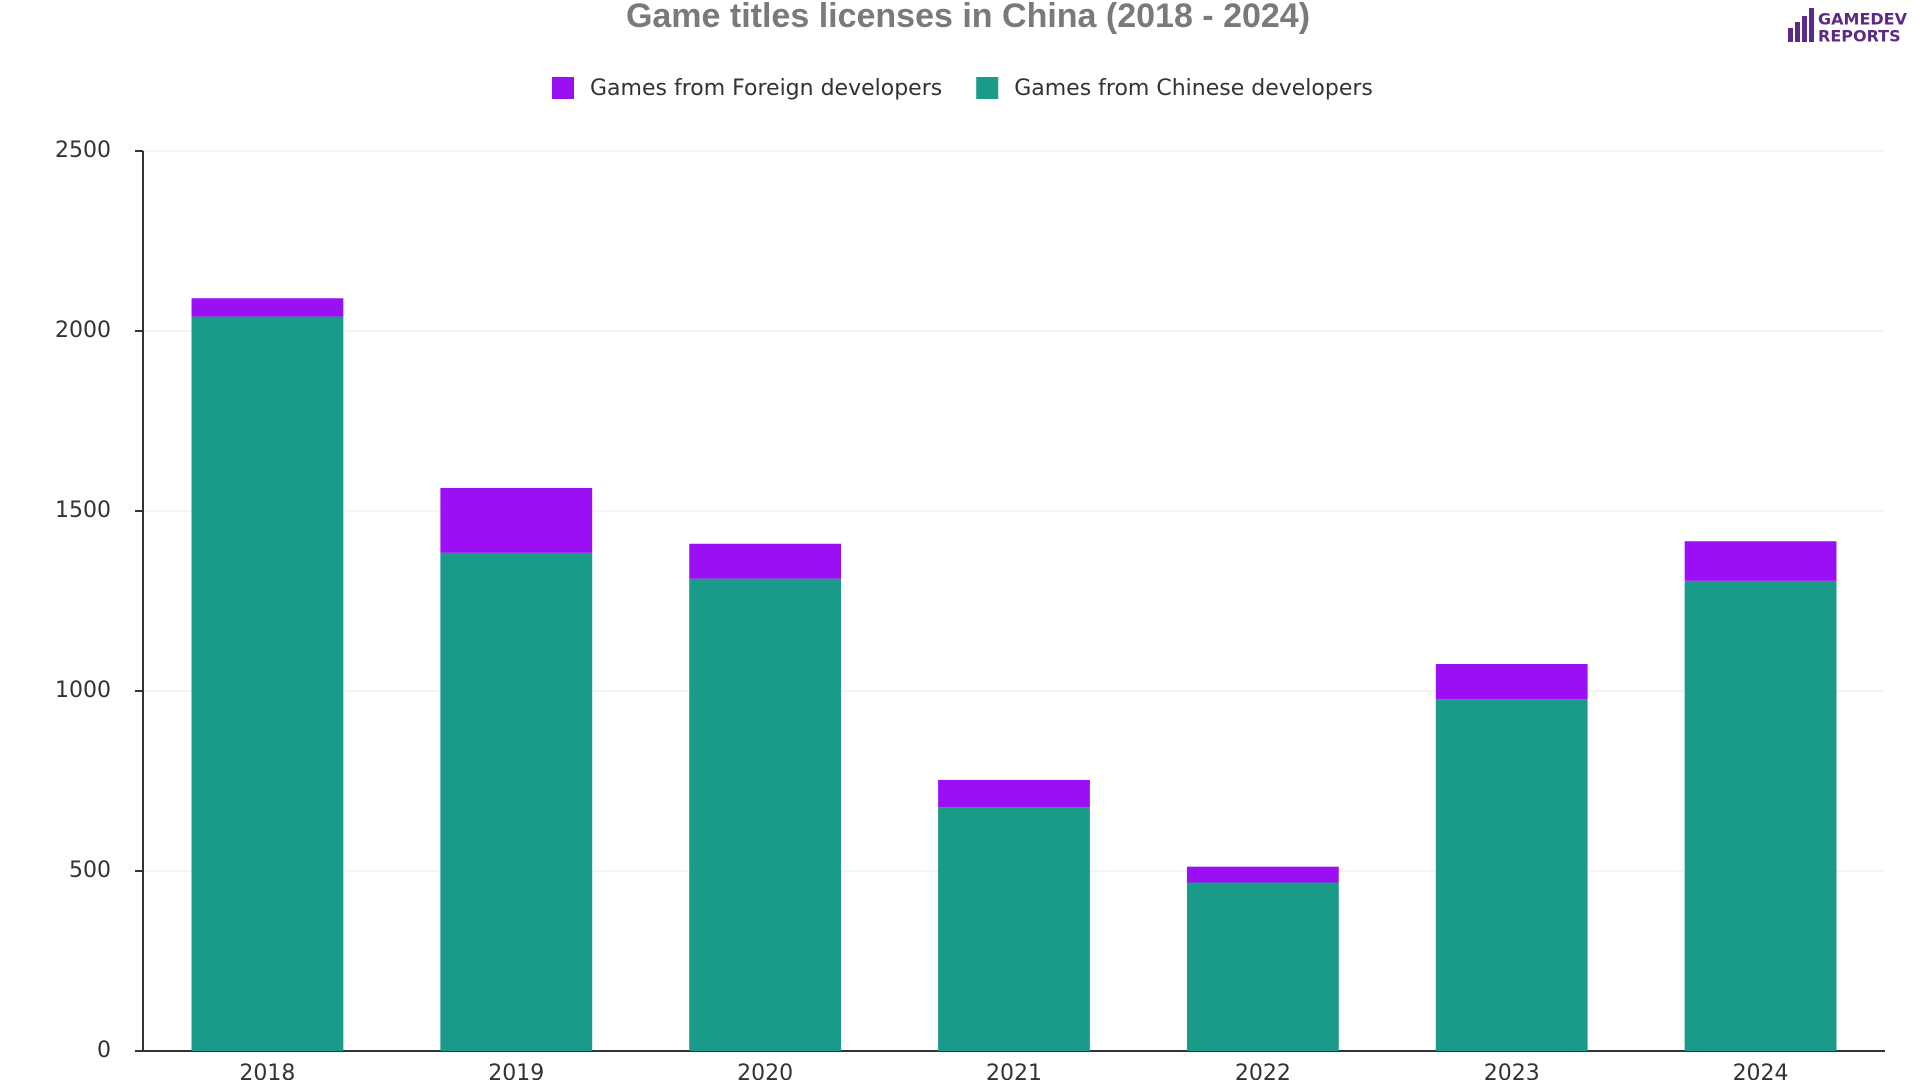 The height and width of the screenshot is (1080, 1920). Describe the element at coordinates (83, 510) in the screenshot. I see `y-tick-label: 1500` at that location.